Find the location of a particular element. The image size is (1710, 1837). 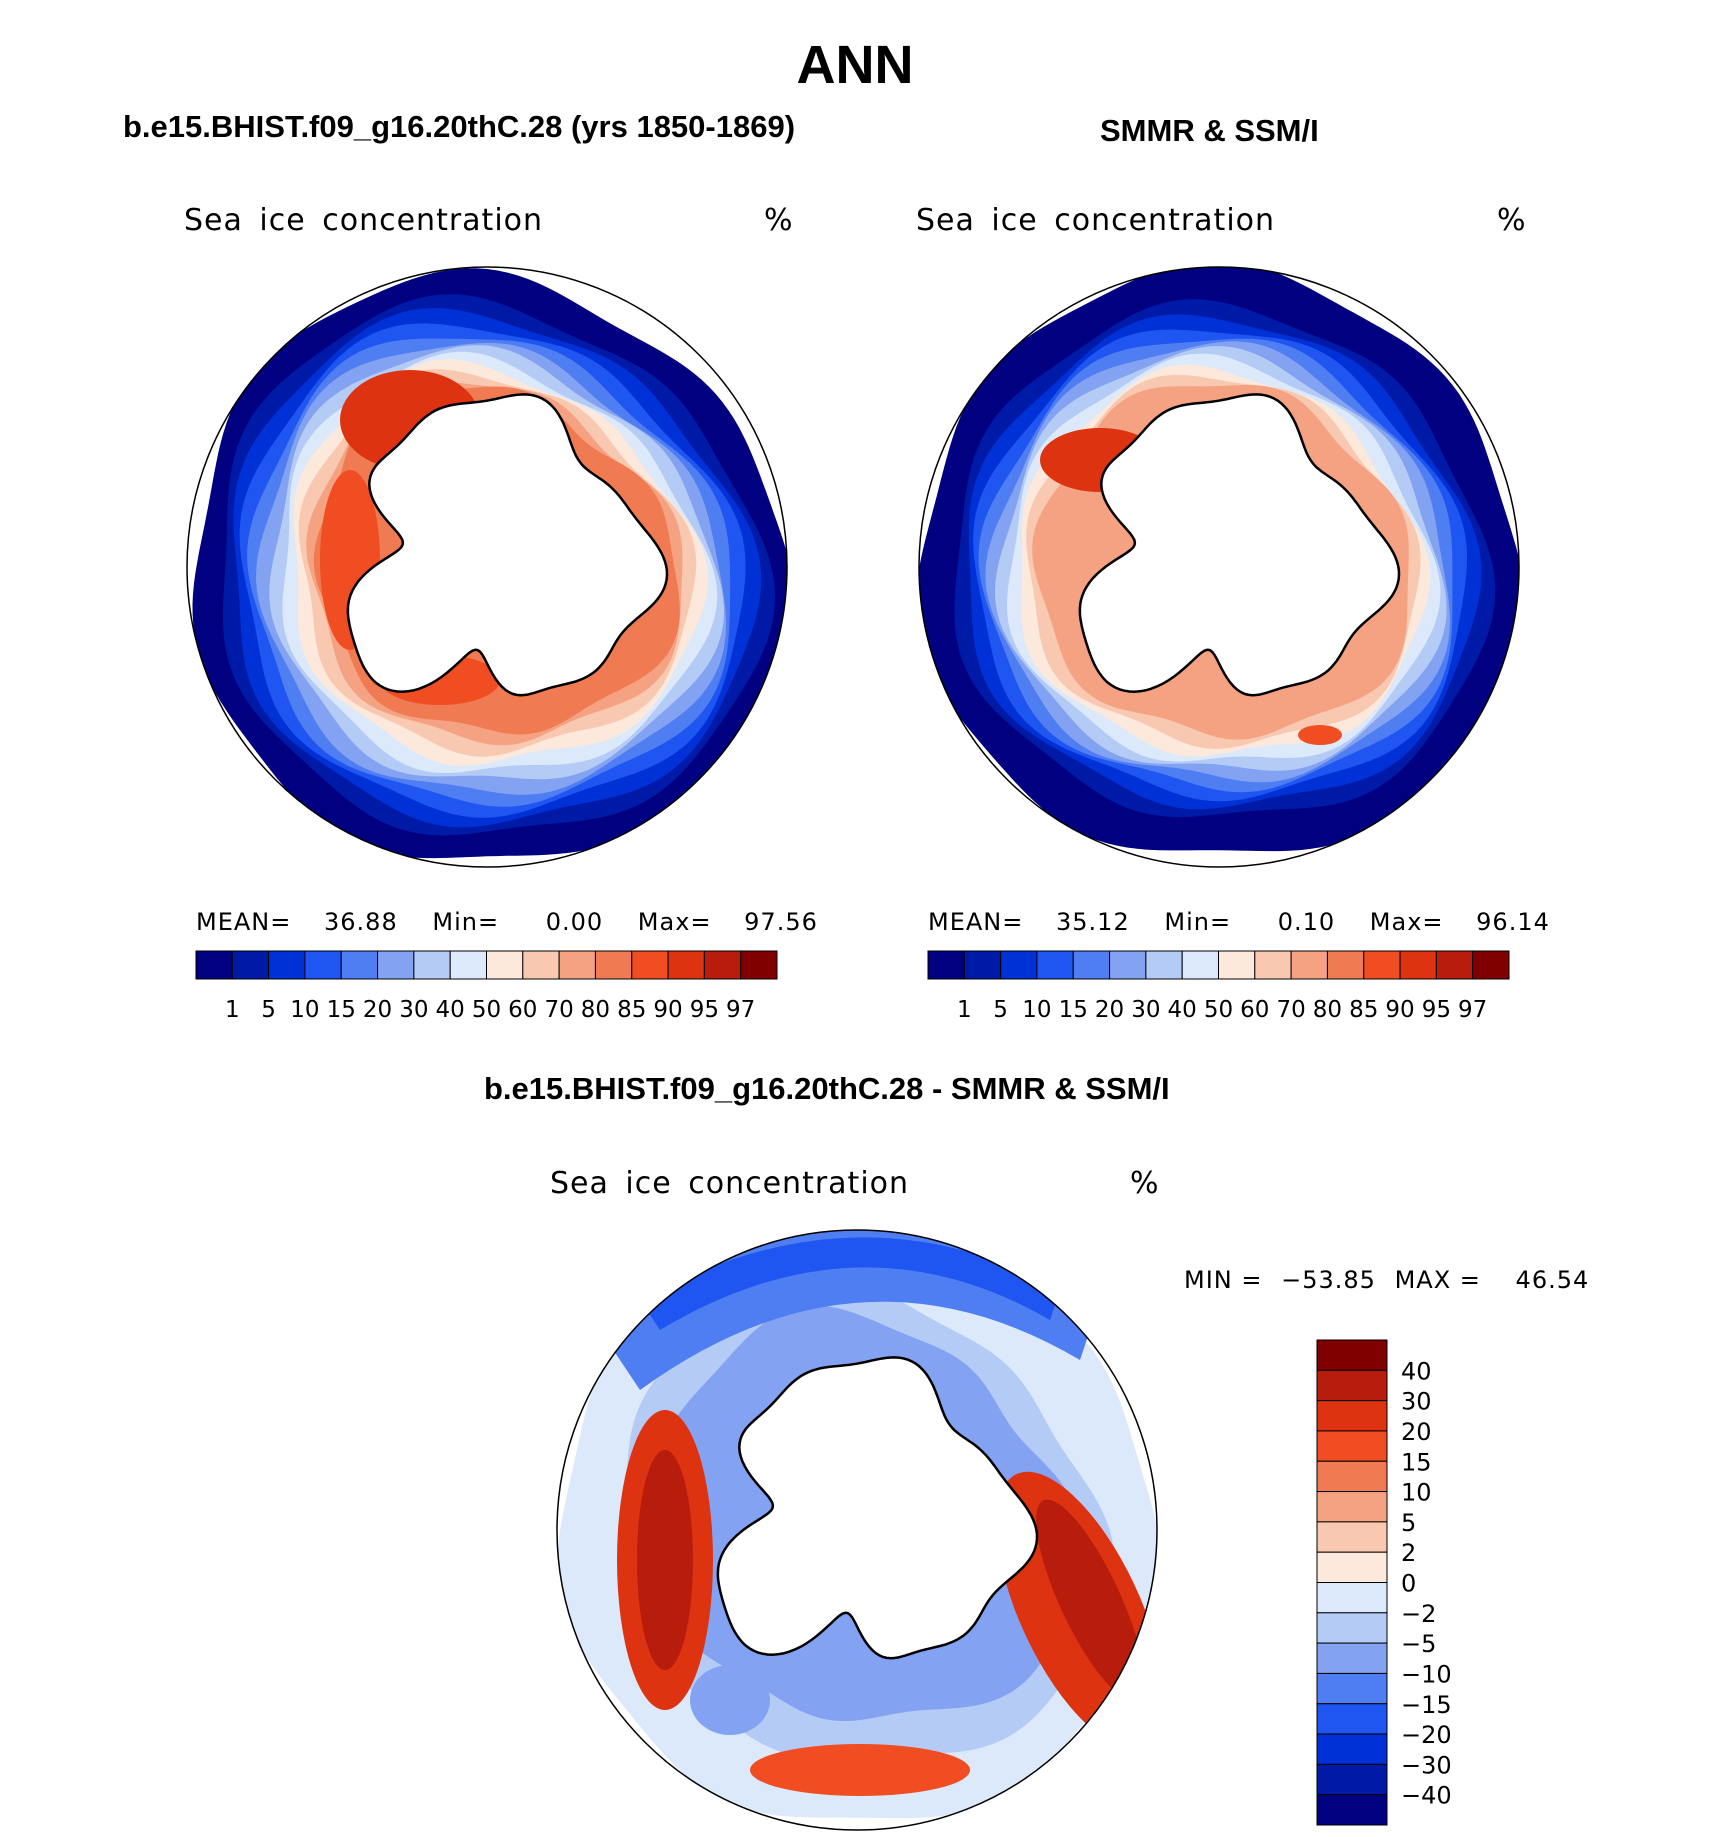

model-max-value: 97.56 is located at coordinates (781, 922).